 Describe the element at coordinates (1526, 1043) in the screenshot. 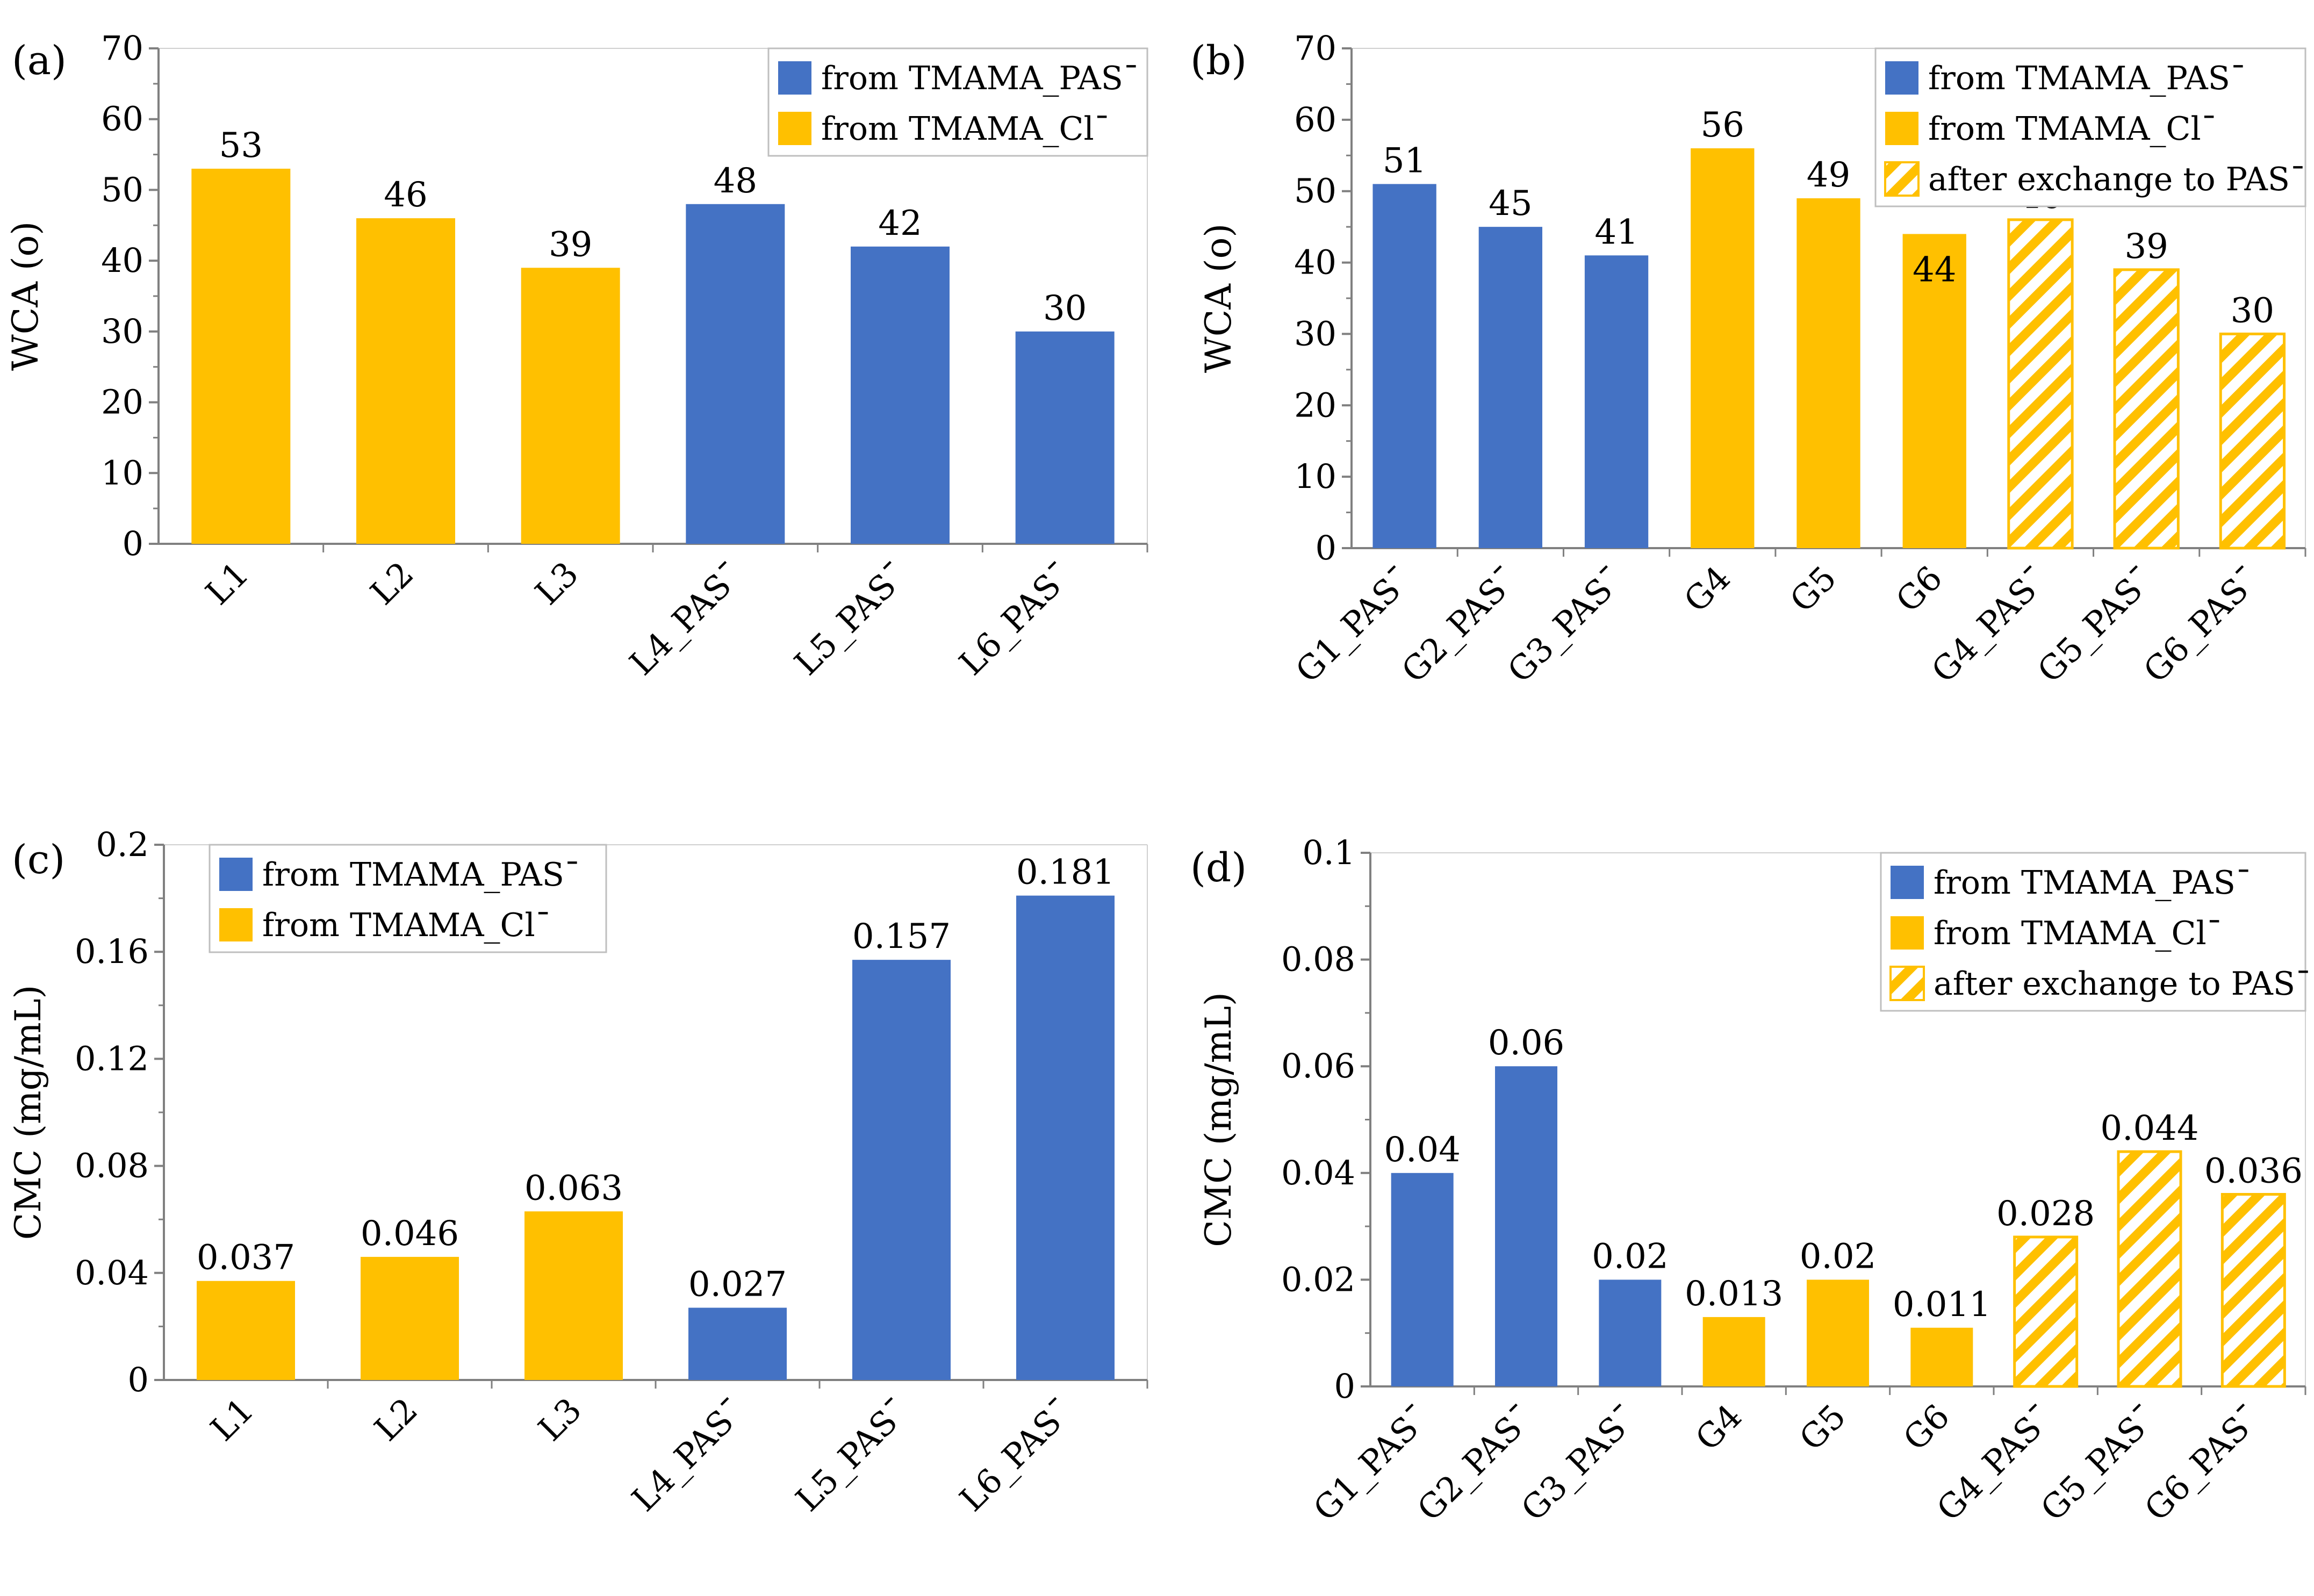

I see `data-label: 0.06` at that location.